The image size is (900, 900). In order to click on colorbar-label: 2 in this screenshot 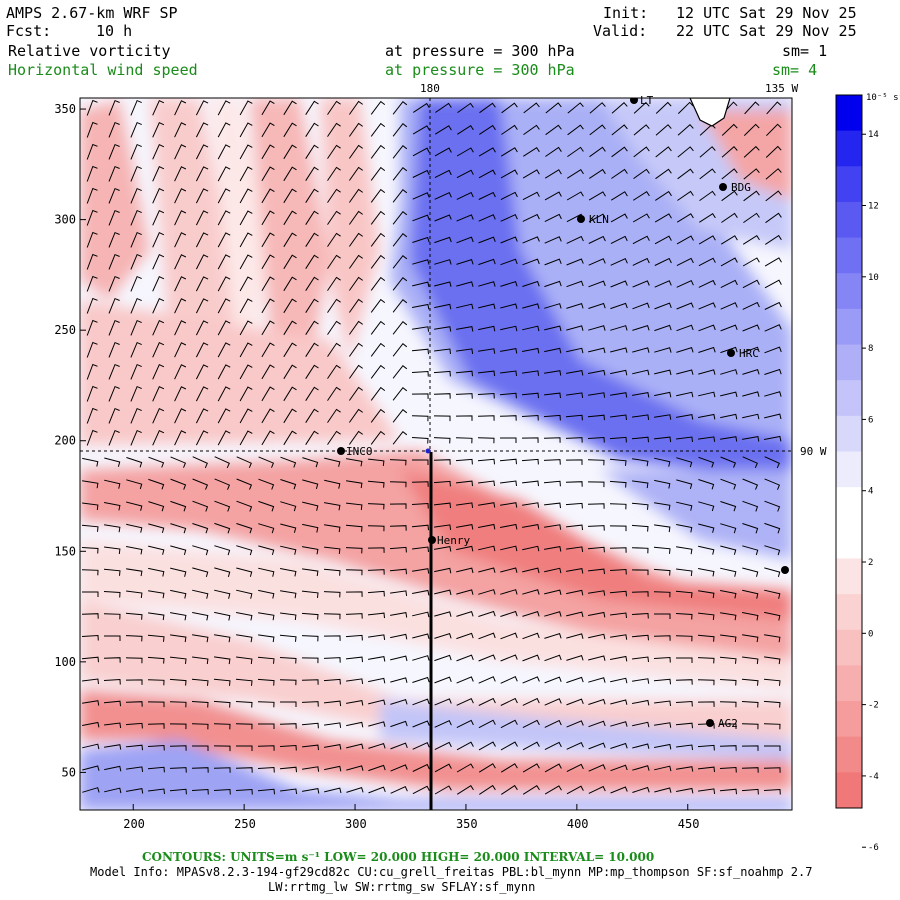, I will do `click(870, 563)`.